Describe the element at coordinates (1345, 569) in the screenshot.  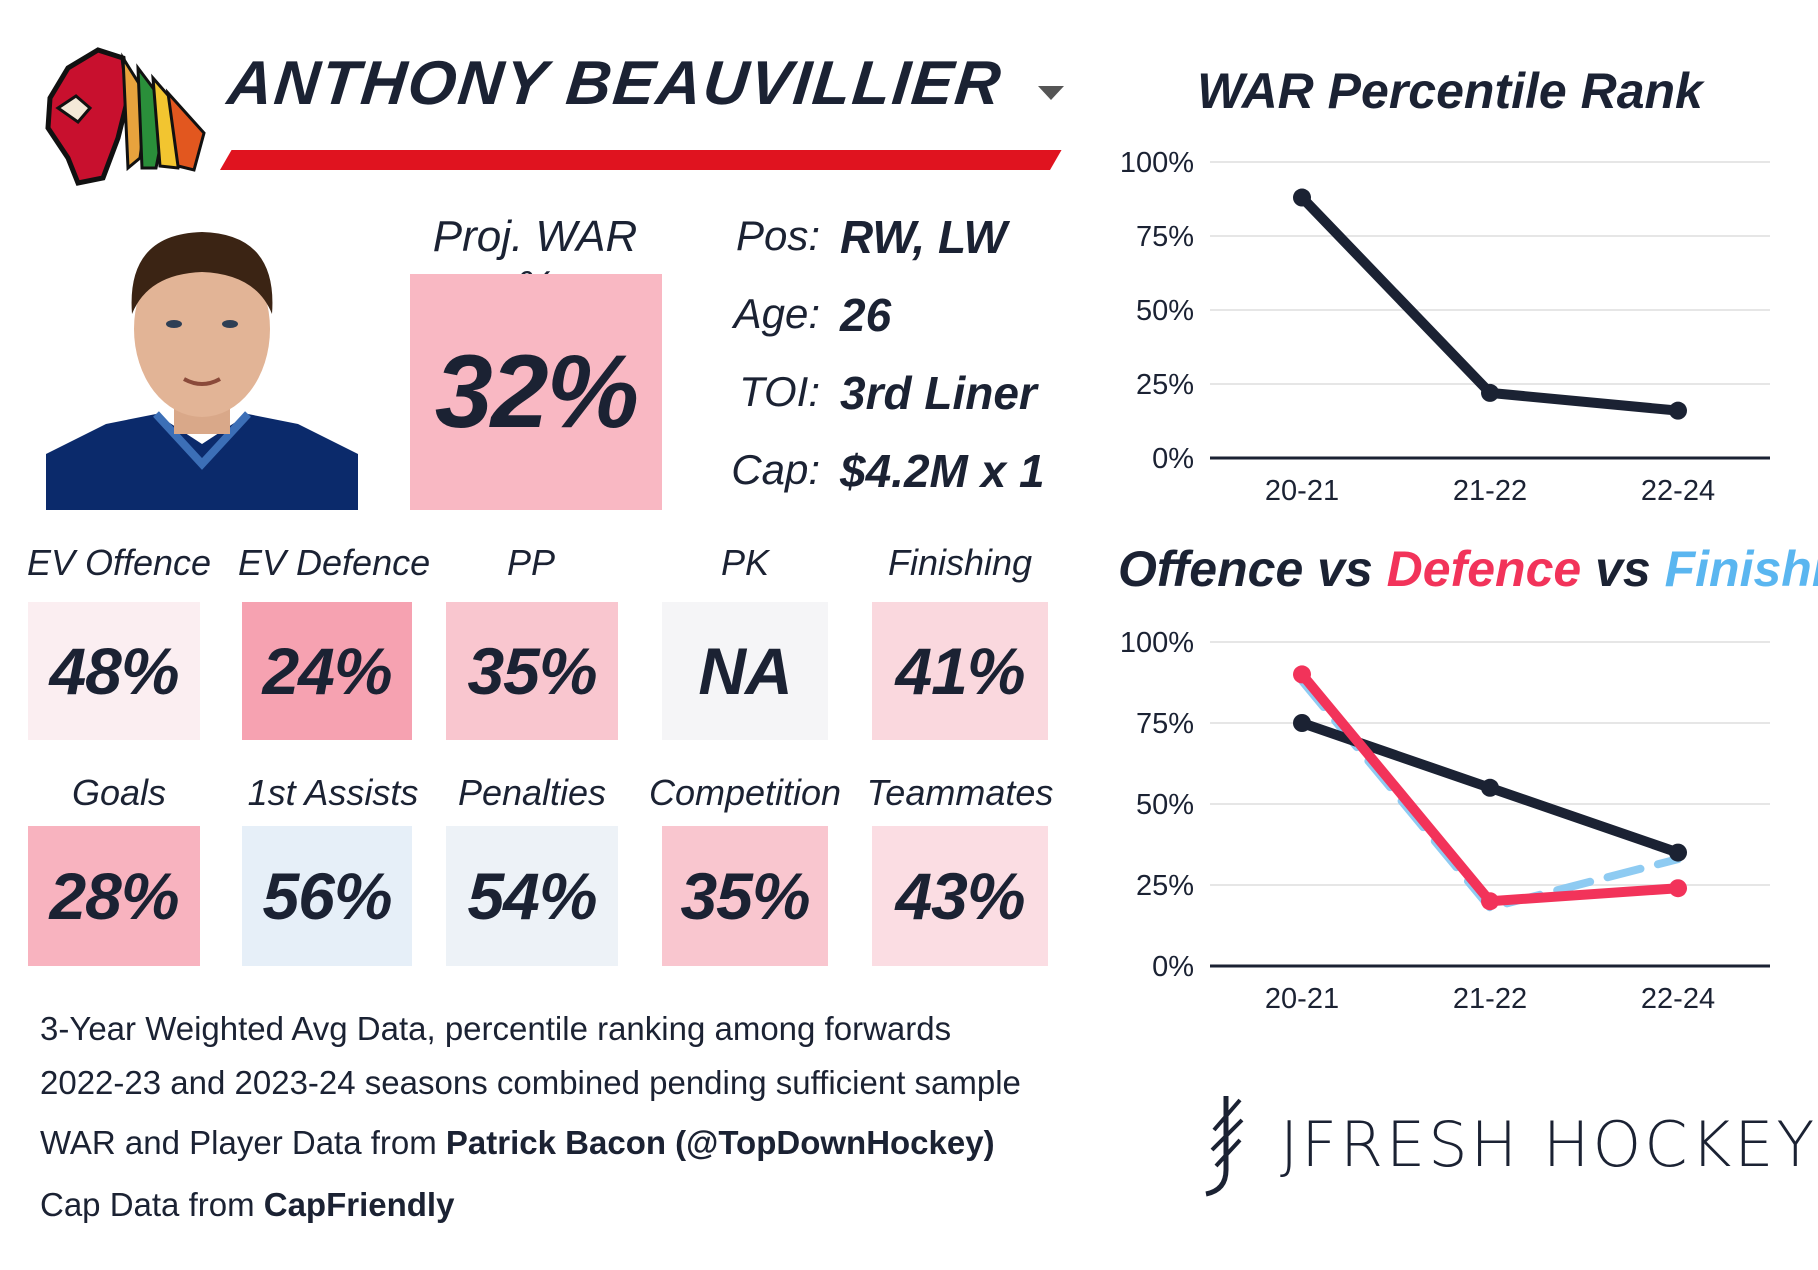
I see `ovd-title-vs-1: vs` at that location.